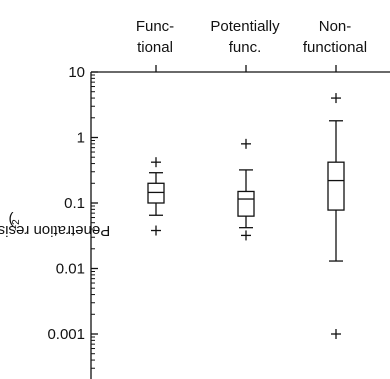  What do you see at coordinates (81, 138) in the screenshot?
I see `y-tick-label-1: 1` at bounding box center [81, 138].